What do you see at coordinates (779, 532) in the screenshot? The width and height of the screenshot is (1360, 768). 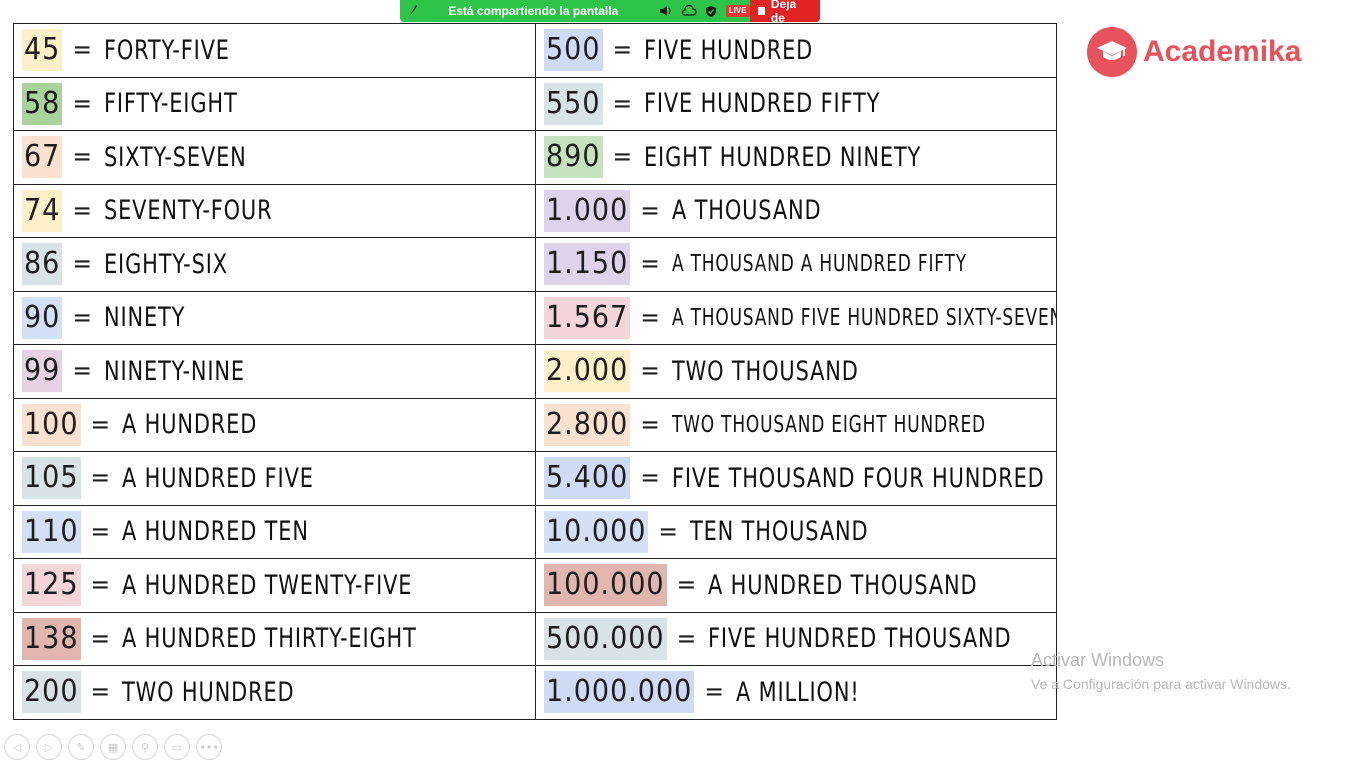 I see `number-word: TEN THOUSAND` at bounding box center [779, 532].